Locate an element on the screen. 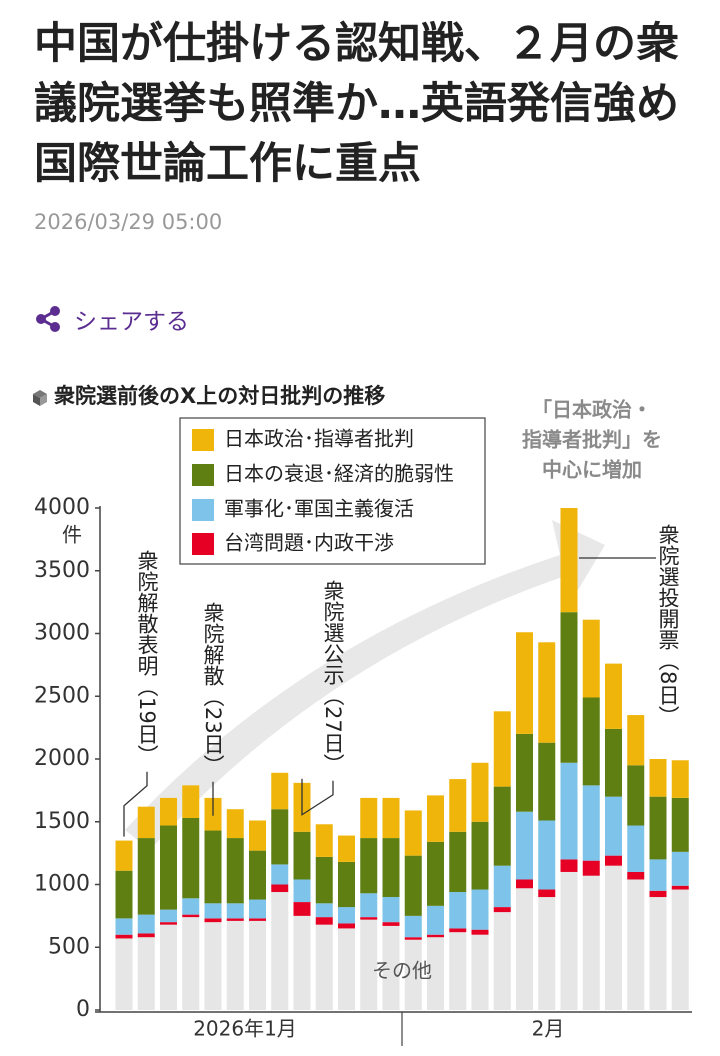 Image resolution: width=720 pixels, height=1056 pixels. chart-title: 衆院選前後のX上の対日批判の推移 is located at coordinates (219, 396).